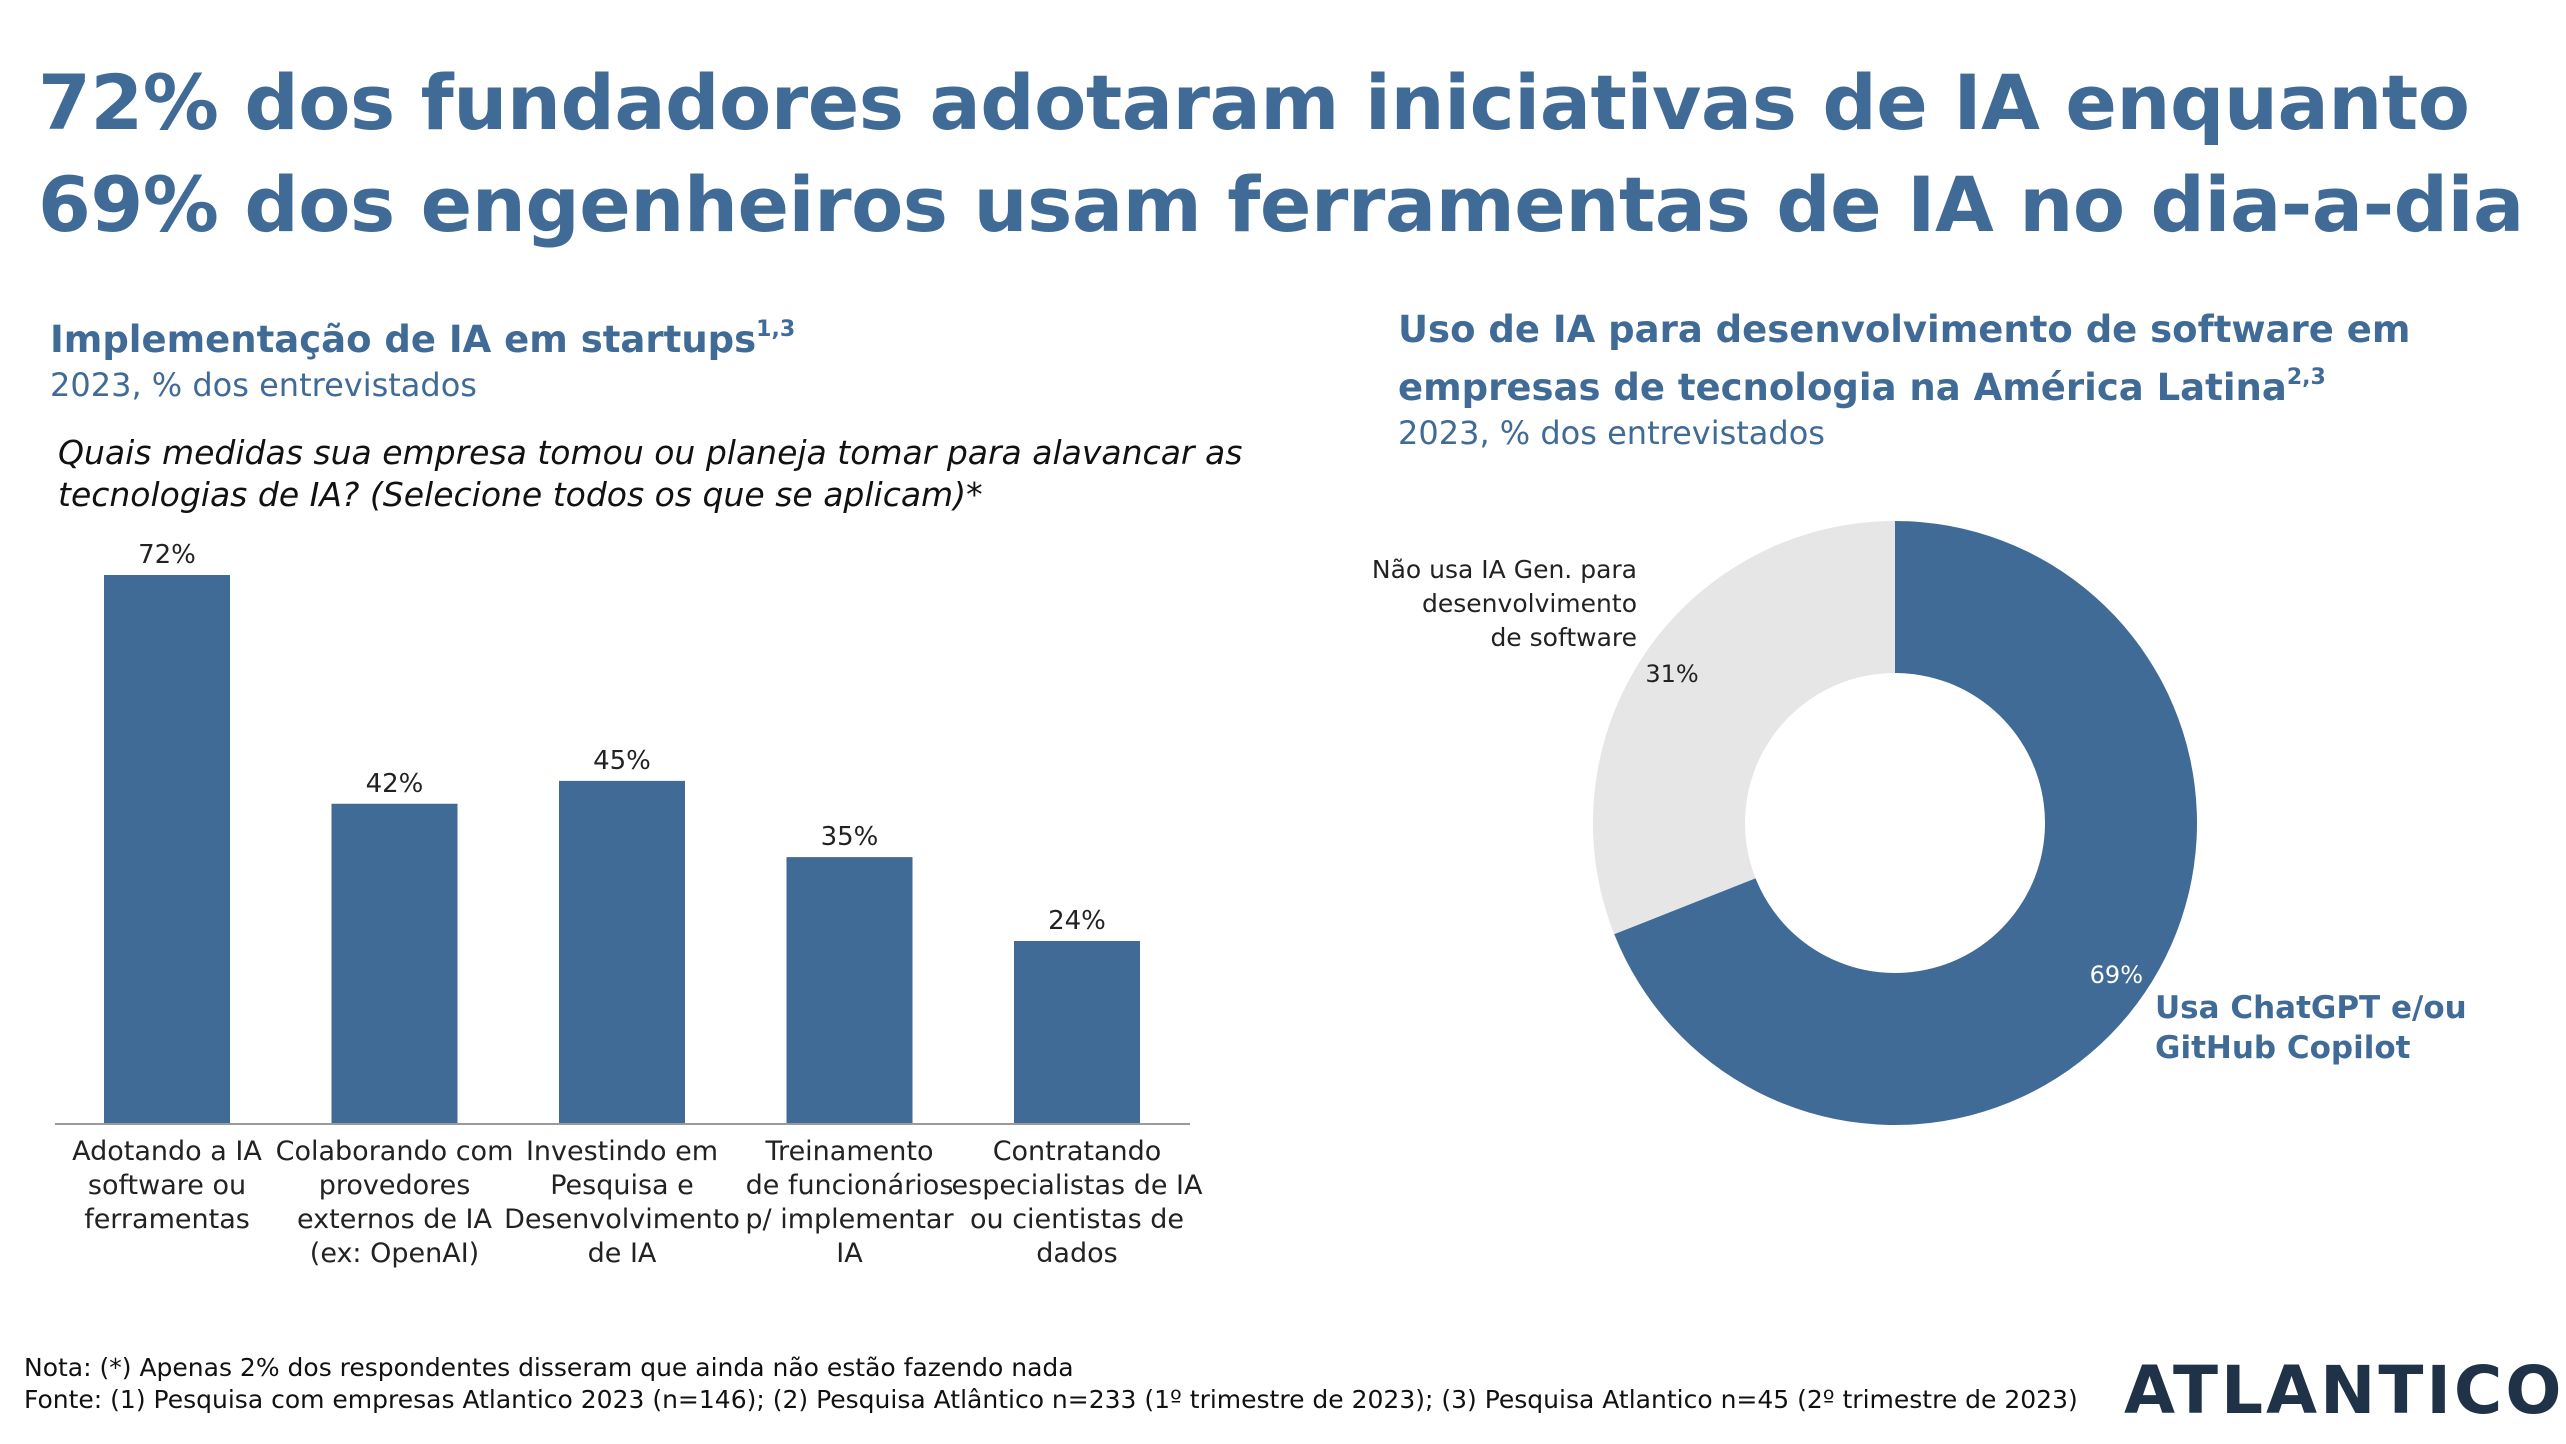  I want to click on bar-category-label-4-line-1: Treinamento, so click(849, 1151).